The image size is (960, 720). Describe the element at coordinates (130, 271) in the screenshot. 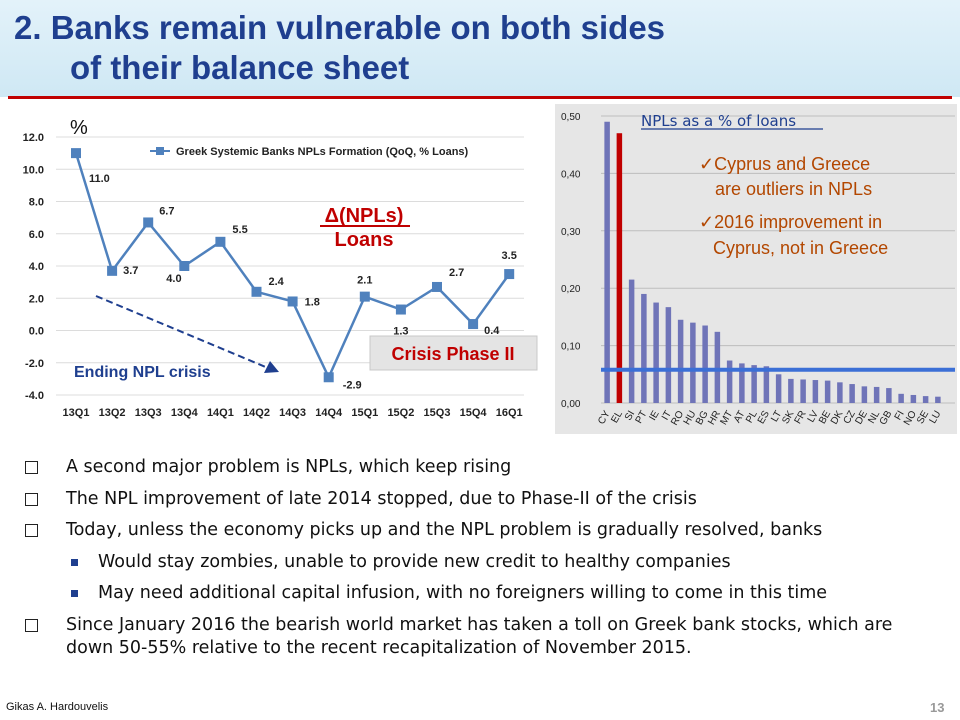

I see `npl-data-label: 3.7` at that location.